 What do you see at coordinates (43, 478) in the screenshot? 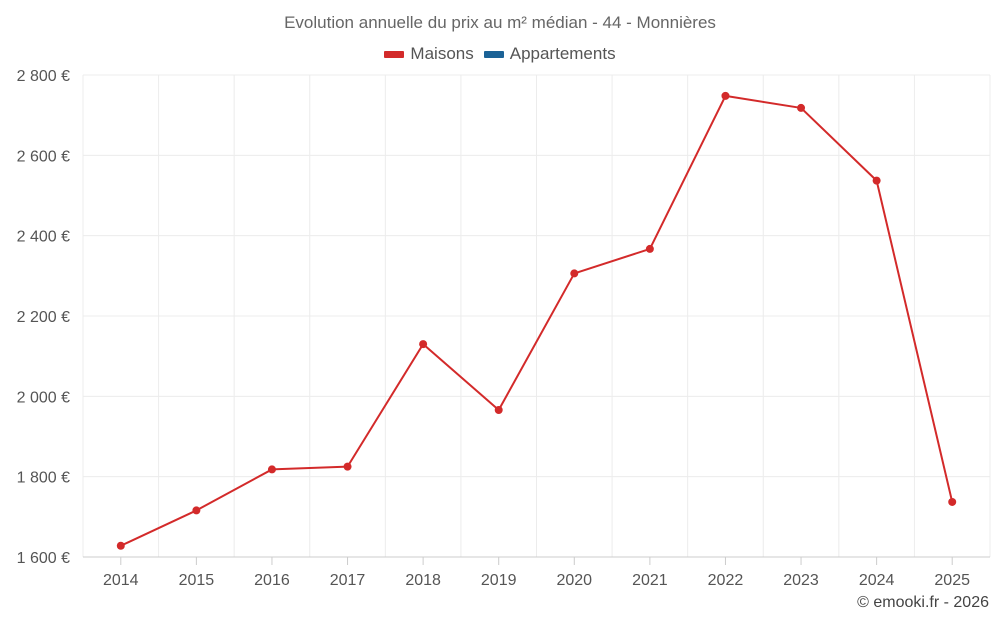
I see `y-tick-label: 1 800 €` at bounding box center [43, 478].